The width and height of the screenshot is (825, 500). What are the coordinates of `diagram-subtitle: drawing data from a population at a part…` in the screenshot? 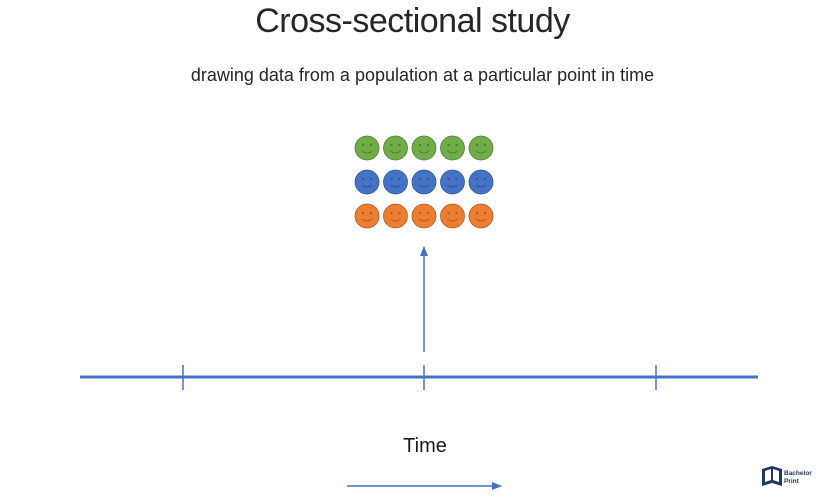 It's located at (422, 75).